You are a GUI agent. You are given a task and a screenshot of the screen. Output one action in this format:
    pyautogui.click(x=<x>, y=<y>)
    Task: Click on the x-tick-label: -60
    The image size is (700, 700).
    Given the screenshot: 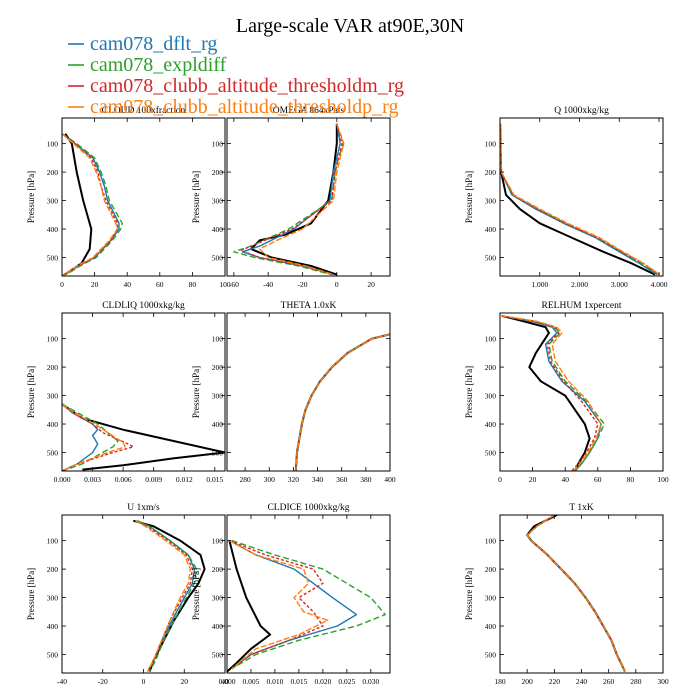 What is the action you would take?
    pyautogui.click(x=234, y=284)
    